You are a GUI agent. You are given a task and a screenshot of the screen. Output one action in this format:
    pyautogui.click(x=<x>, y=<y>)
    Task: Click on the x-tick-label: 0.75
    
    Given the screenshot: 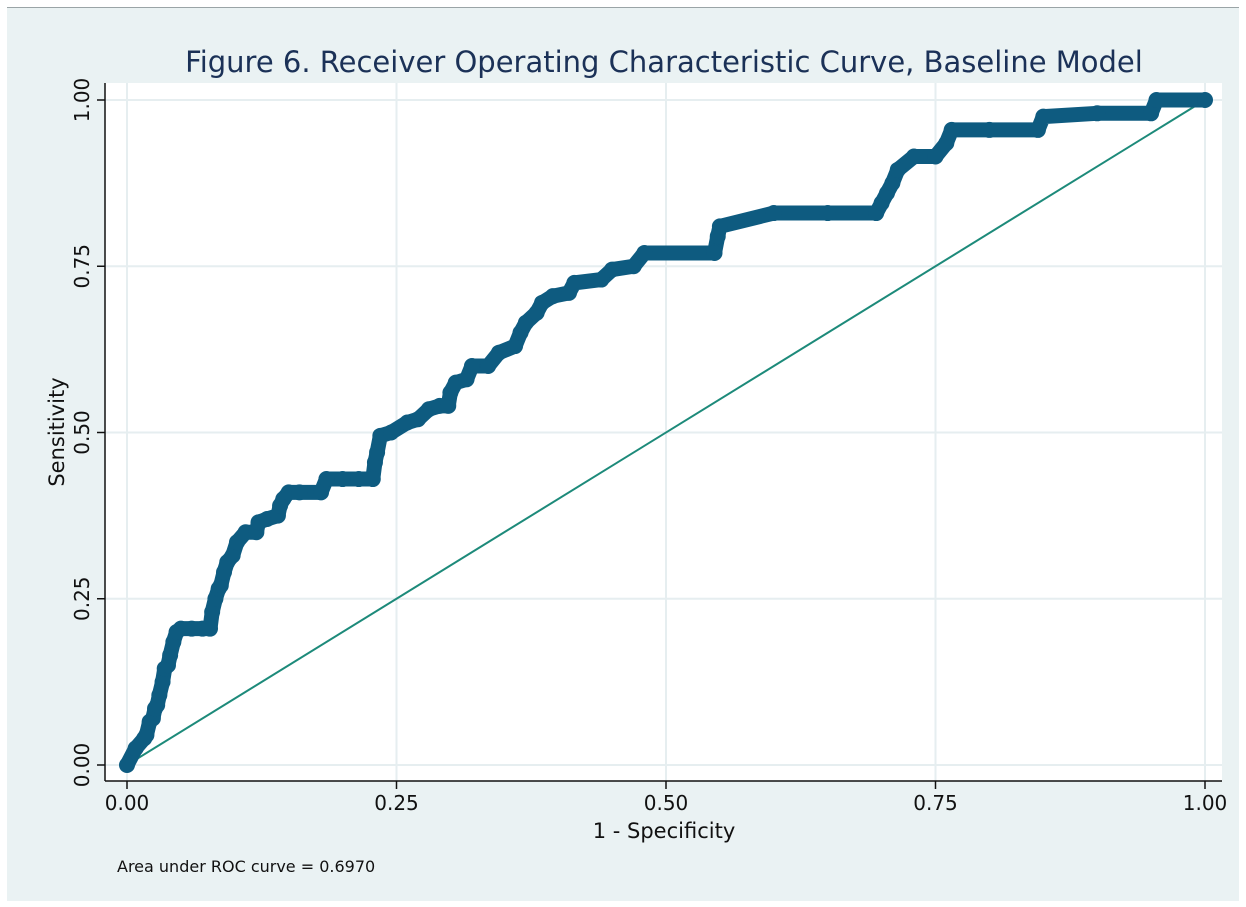 What is the action you would take?
    pyautogui.click(x=935, y=803)
    